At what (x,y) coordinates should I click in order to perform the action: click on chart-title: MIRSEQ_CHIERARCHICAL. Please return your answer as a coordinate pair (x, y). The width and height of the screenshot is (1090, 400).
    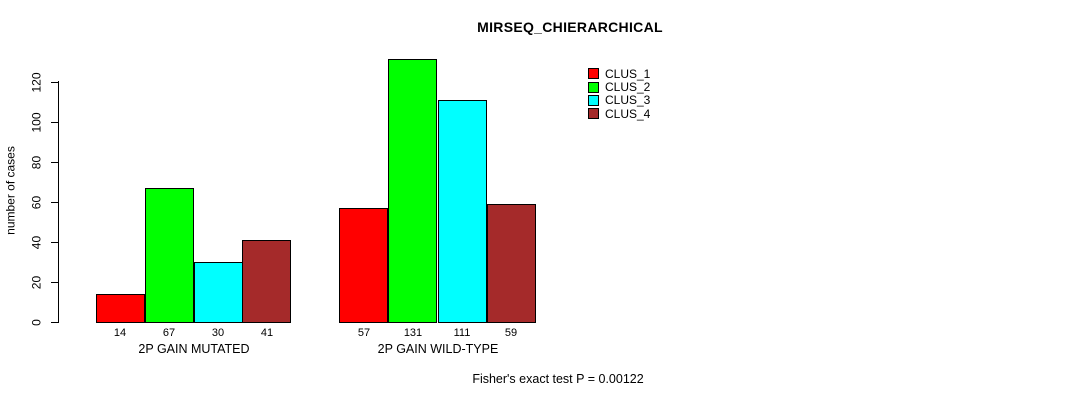
    Looking at the image, I should click on (570, 27).